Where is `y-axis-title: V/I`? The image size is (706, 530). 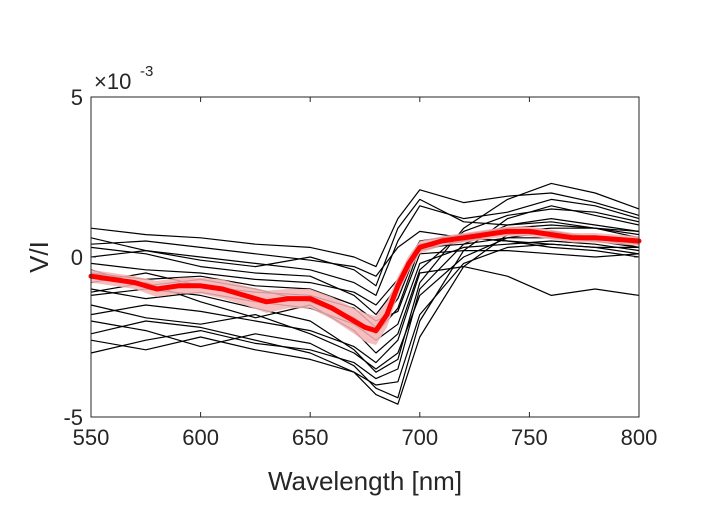 y-axis-title: V/I is located at coordinates (39, 257).